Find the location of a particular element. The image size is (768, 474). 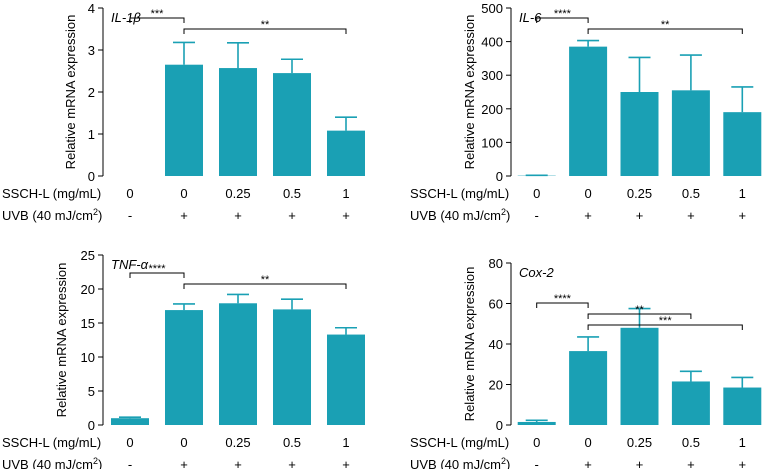

y-tick-label: 15 is located at coordinates (88, 323).